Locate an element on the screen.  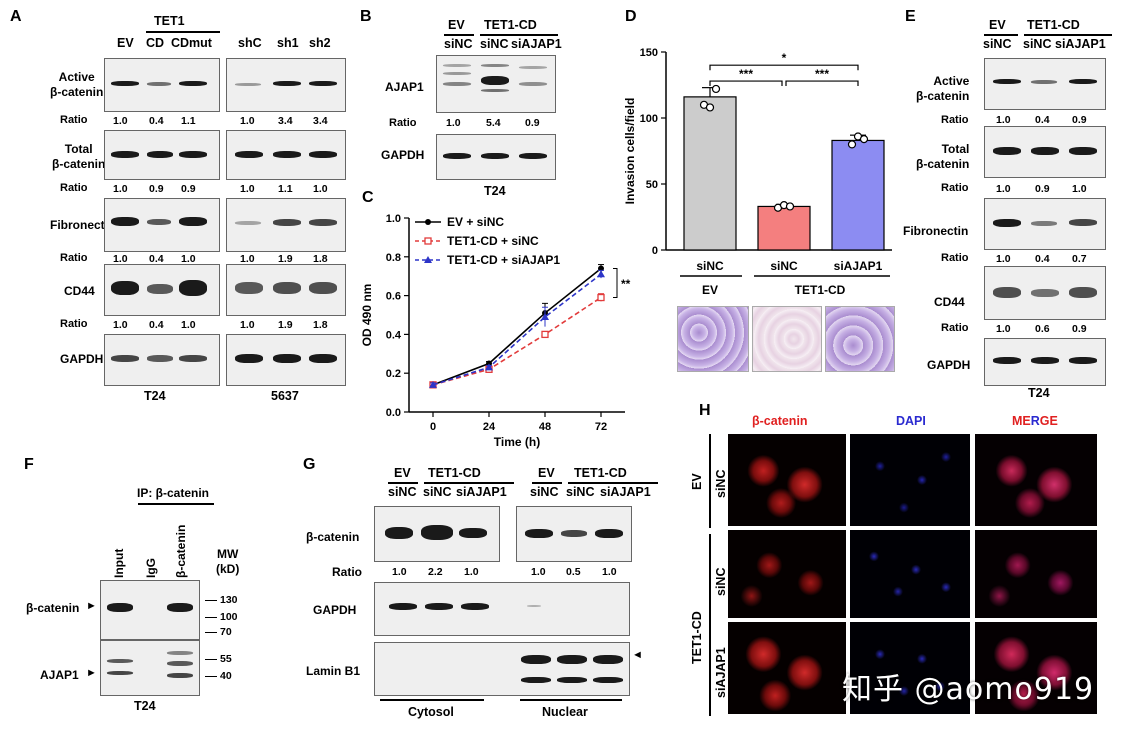
panel-e-row-label: Fibronectin is located at coordinates (936, 231).